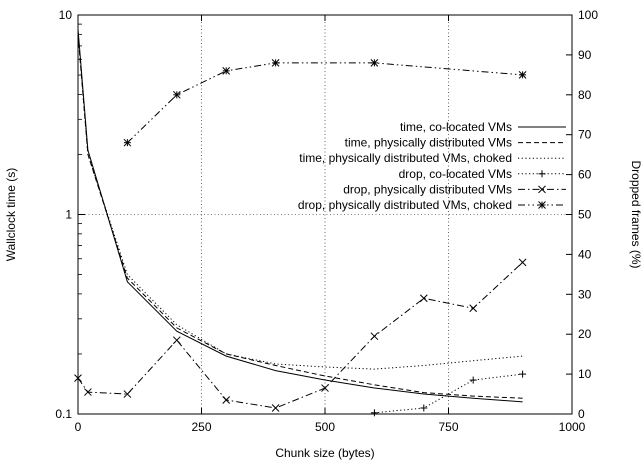 The image size is (642, 464). What do you see at coordinates (201, 427) in the screenshot?
I see `x-tick-label: 250` at bounding box center [201, 427].